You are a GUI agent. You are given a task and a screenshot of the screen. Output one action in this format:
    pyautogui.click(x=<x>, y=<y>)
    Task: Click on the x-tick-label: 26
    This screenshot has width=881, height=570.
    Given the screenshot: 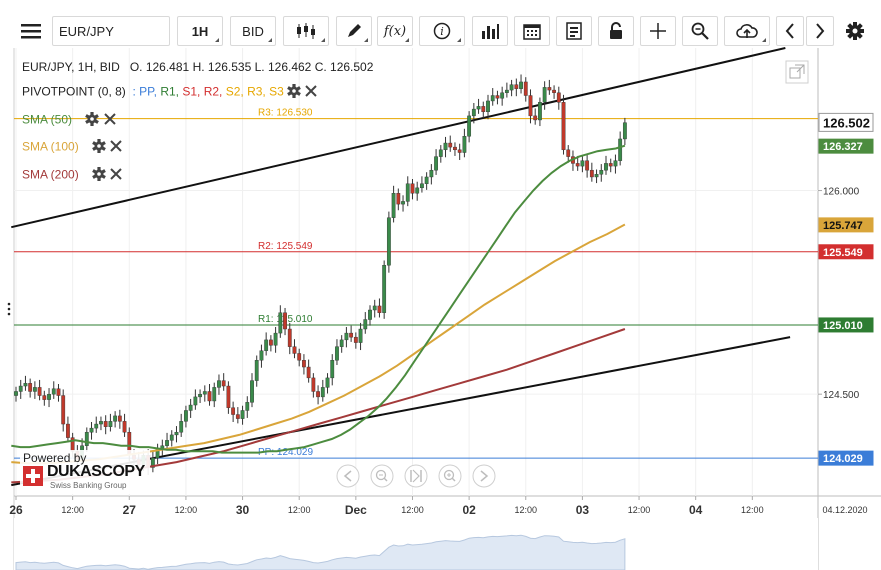 What is the action you would take?
    pyautogui.click(x=16, y=510)
    